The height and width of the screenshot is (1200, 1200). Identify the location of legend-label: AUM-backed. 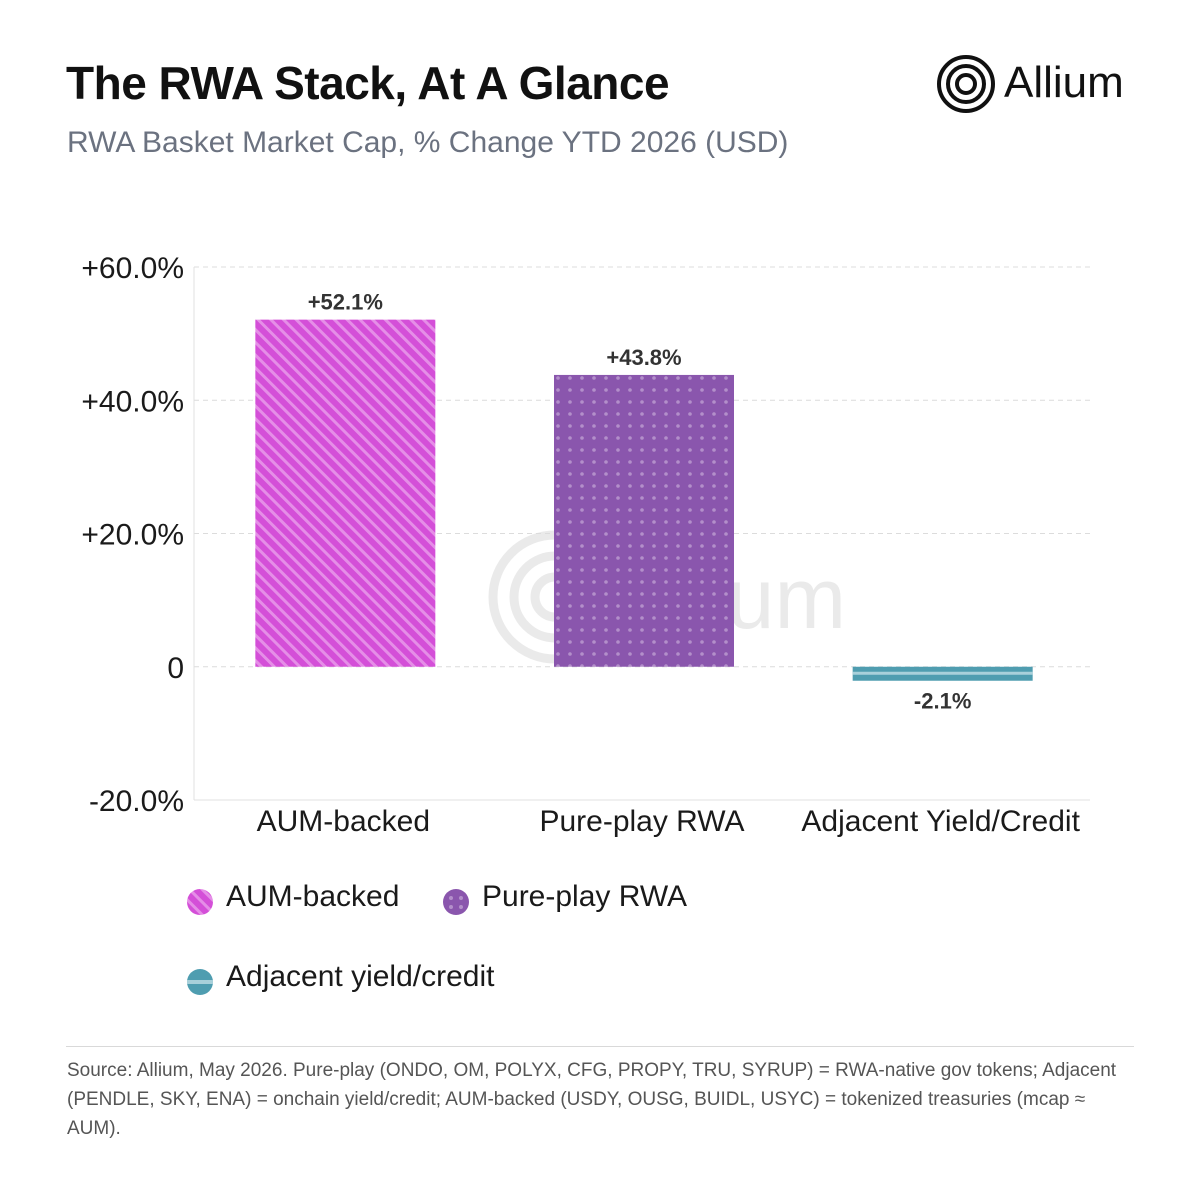
(313, 896).